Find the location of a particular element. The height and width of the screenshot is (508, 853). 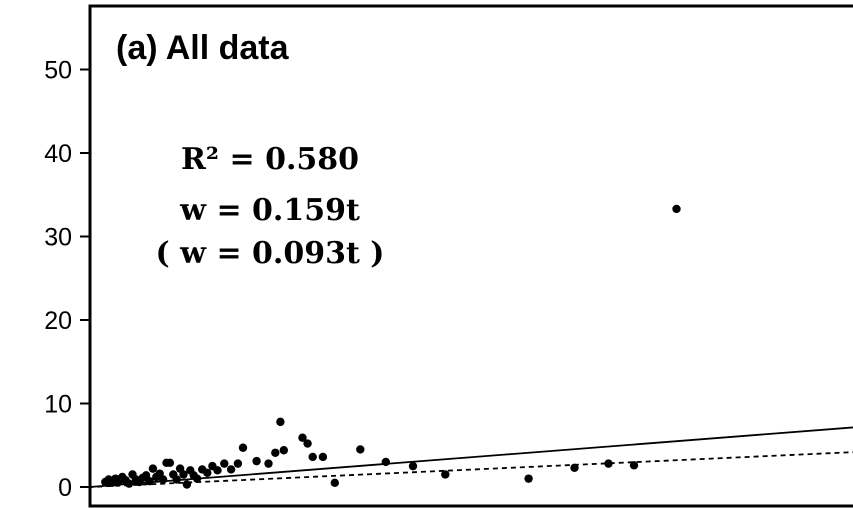

chart-title: (a) All data is located at coordinates (203, 48).